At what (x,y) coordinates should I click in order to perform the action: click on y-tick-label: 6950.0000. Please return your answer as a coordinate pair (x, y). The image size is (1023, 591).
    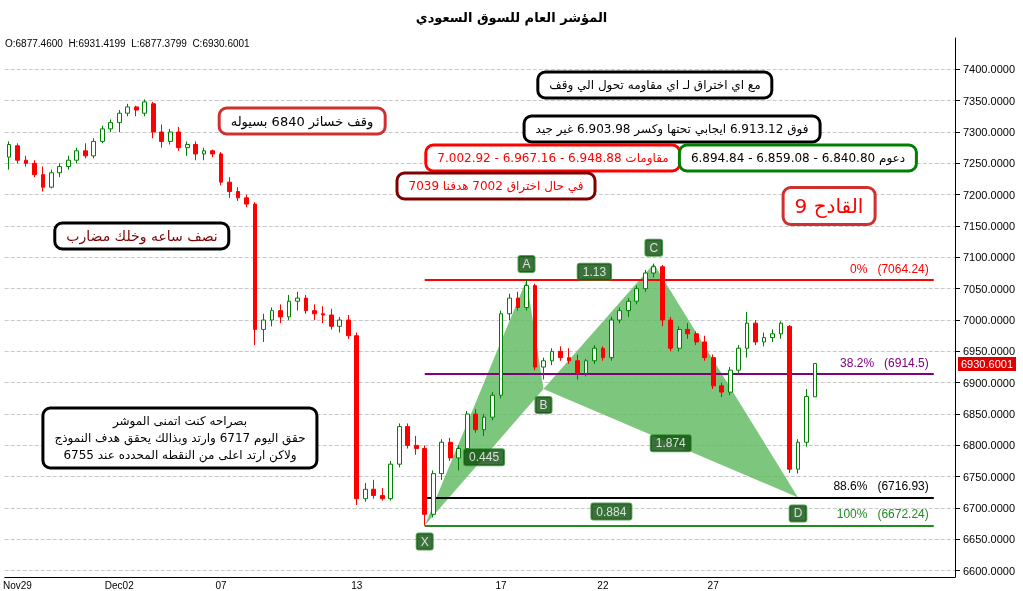
    Looking at the image, I should click on (989, 351).